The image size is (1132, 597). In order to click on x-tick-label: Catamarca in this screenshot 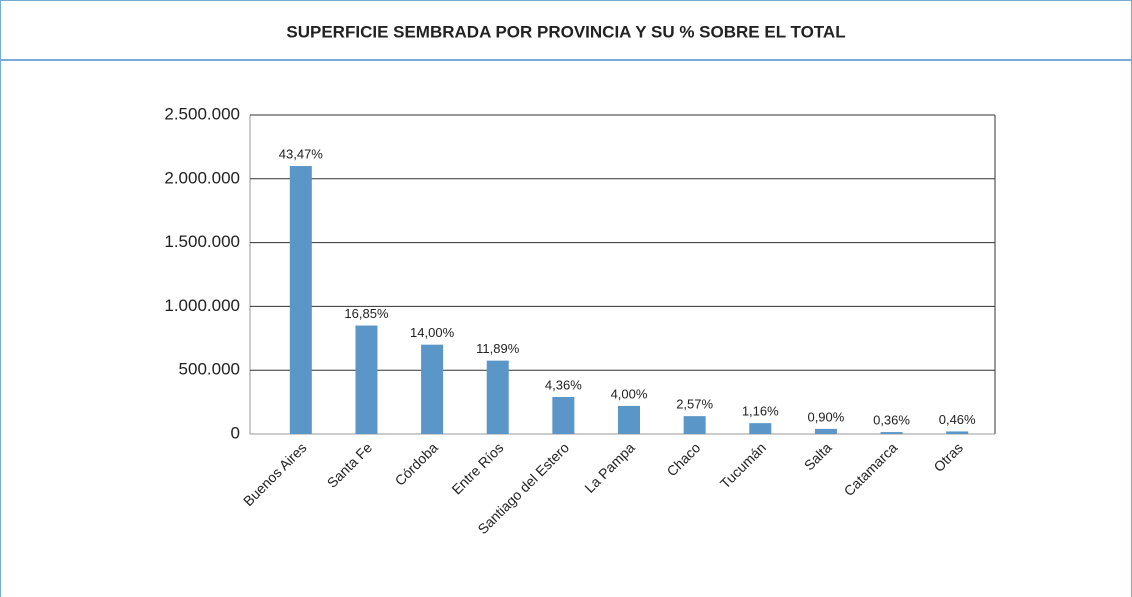, I will do `click(871, 469)`.